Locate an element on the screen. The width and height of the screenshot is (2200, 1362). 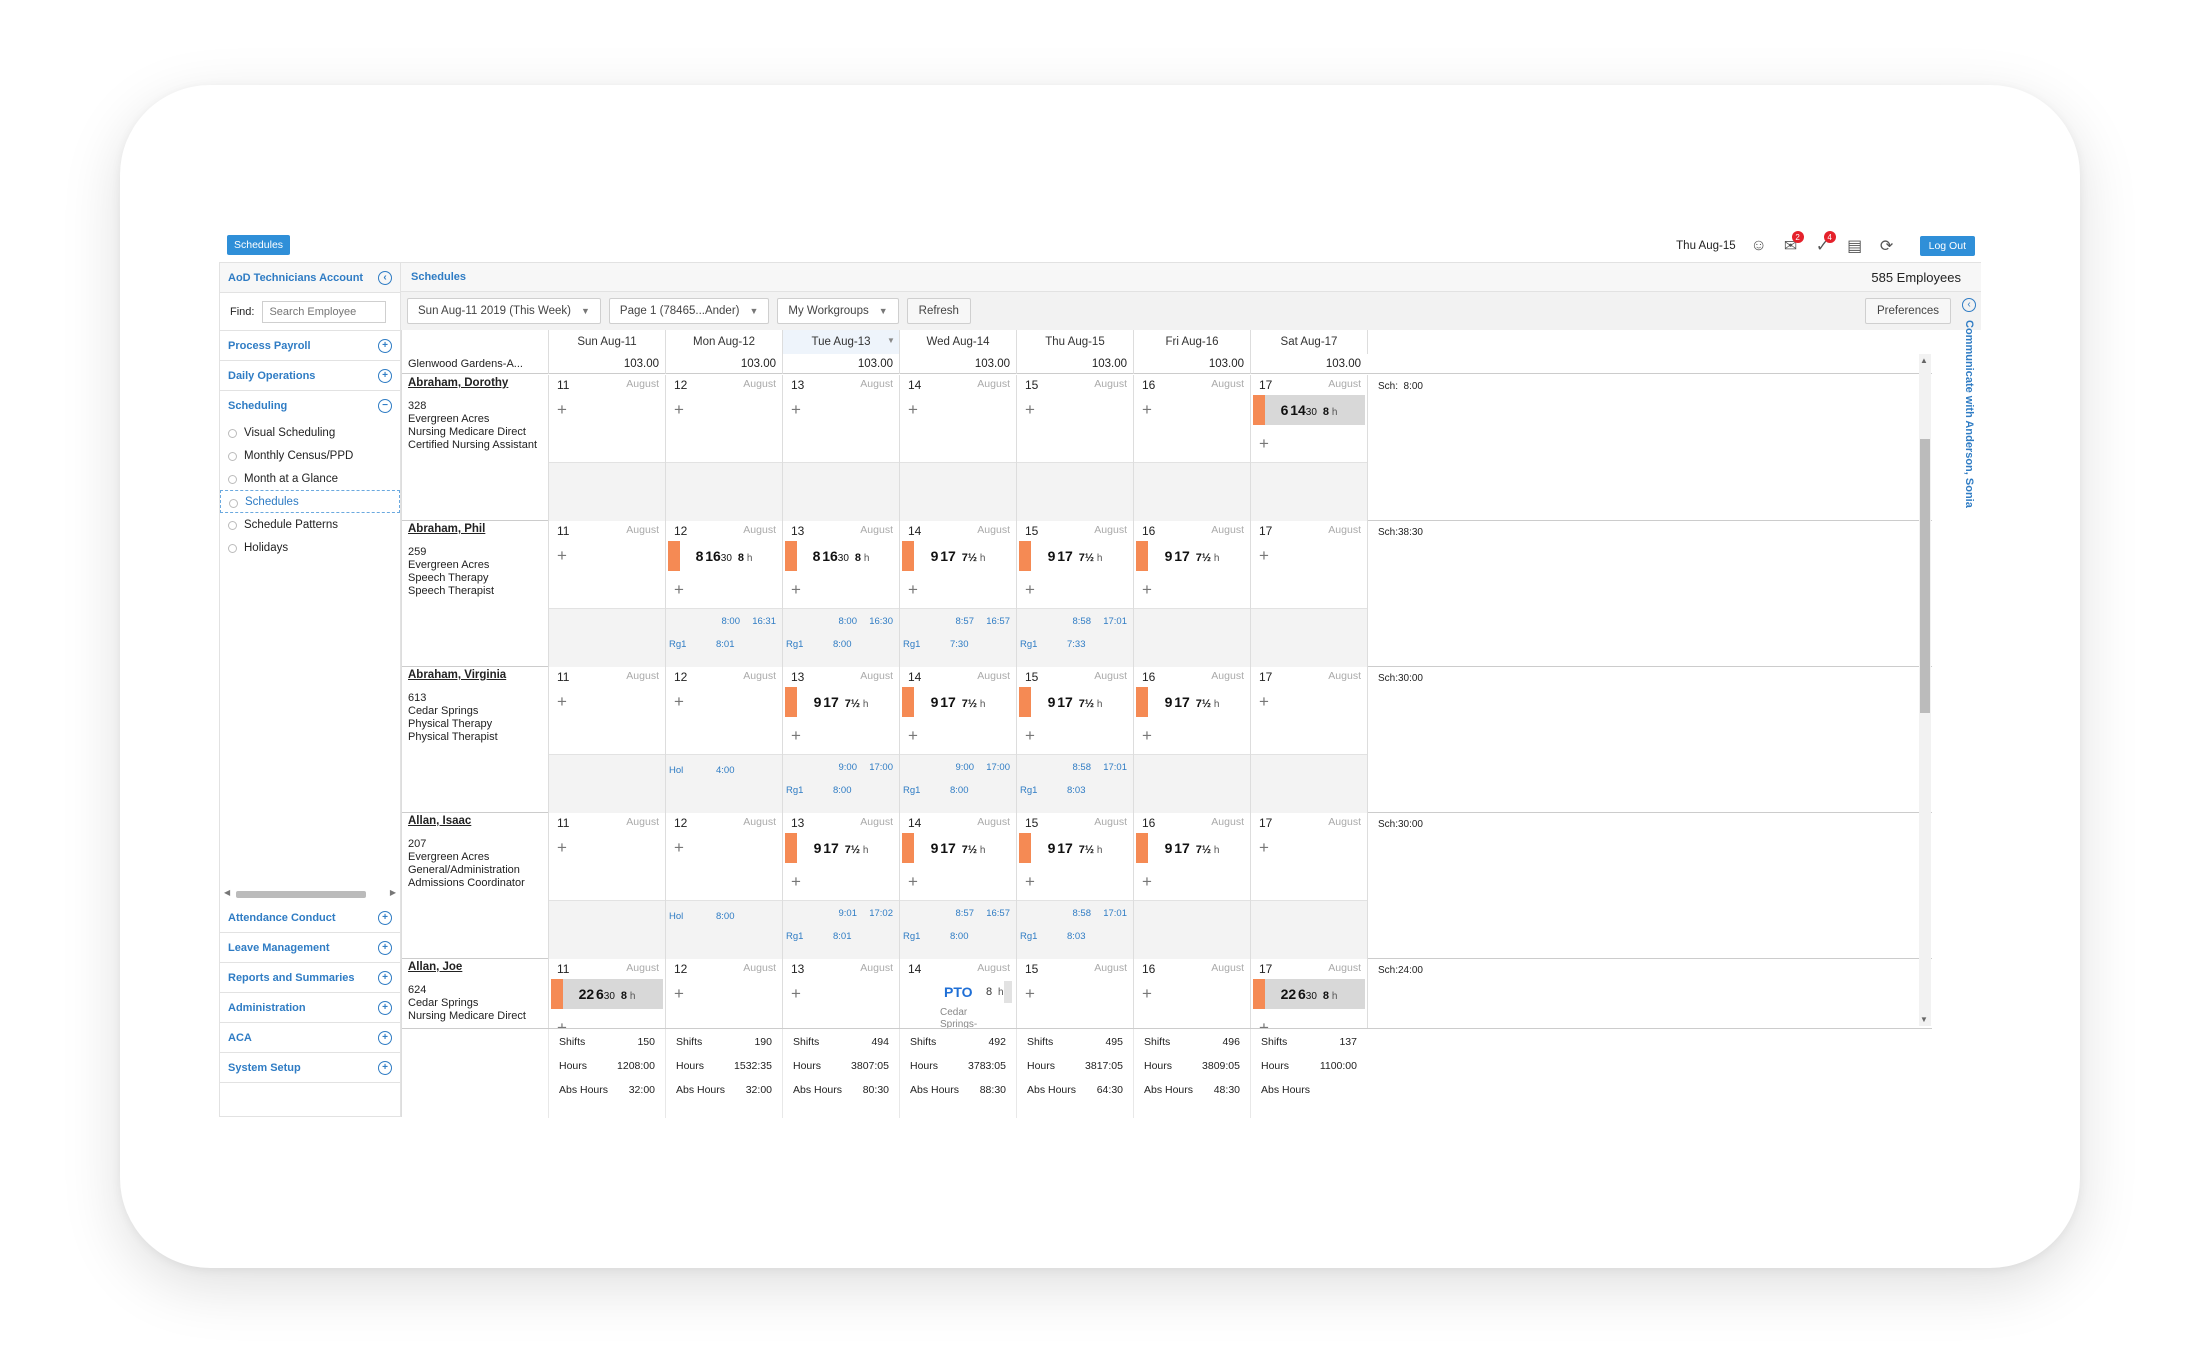
day-header-2: Tue Aug-13 is located at coordinates (840, 342).